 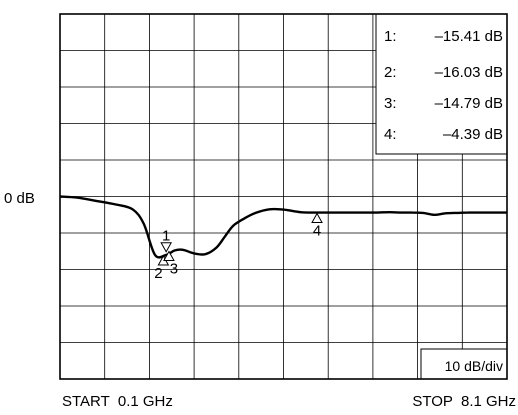 I want to click on x-start-label: START 0.1 GHz, so click(x=117, y=401).